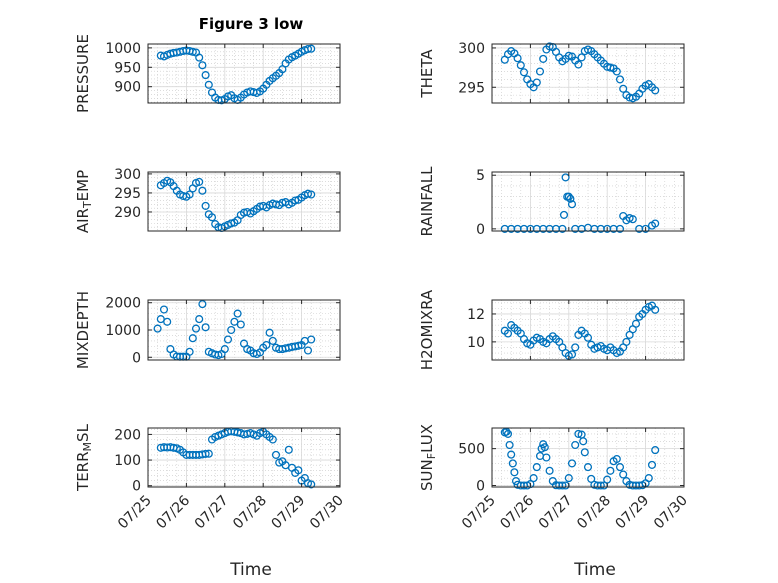  Describe the element at coordinates (127, 461) in the screenshot. I see `y-tick-label: 100` at that location.